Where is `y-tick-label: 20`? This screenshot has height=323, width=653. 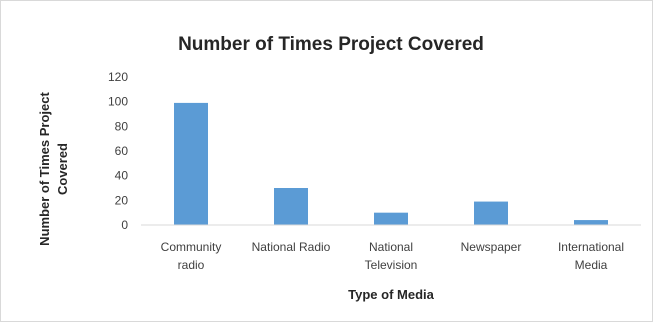
y-tick-label: 20 is located at coordinates (122, 200).